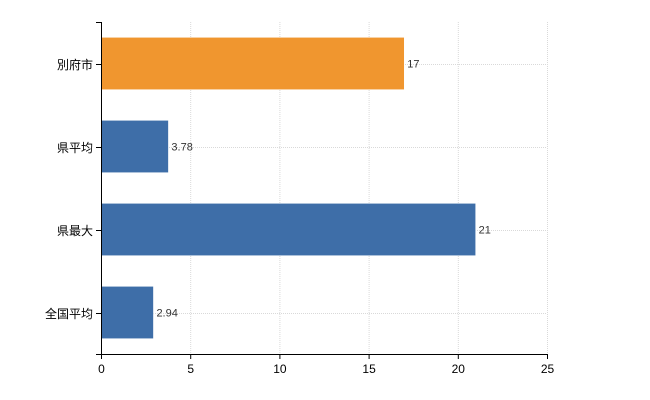 The image size is (650, 400). Describe the element at coordinates (166, 314) in the screenshot. I see `data-label-3: 2.94` at that location.